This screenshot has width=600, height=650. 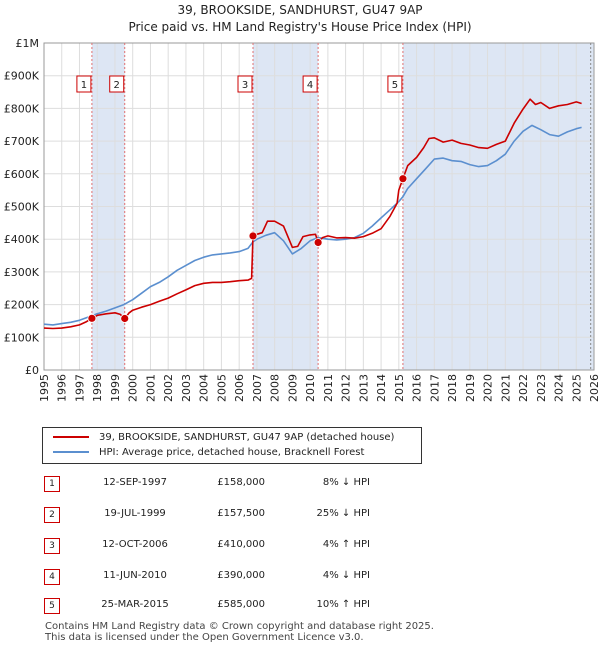 I want to click on x-tick-label: 2018, so click(x=452, y=388).